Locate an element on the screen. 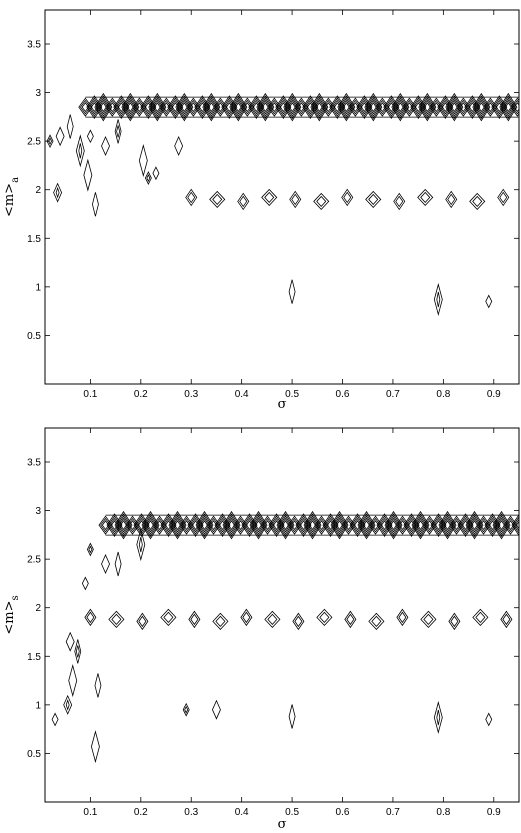  y-tick-label: 1.5 is located at coordinates (34, 657).